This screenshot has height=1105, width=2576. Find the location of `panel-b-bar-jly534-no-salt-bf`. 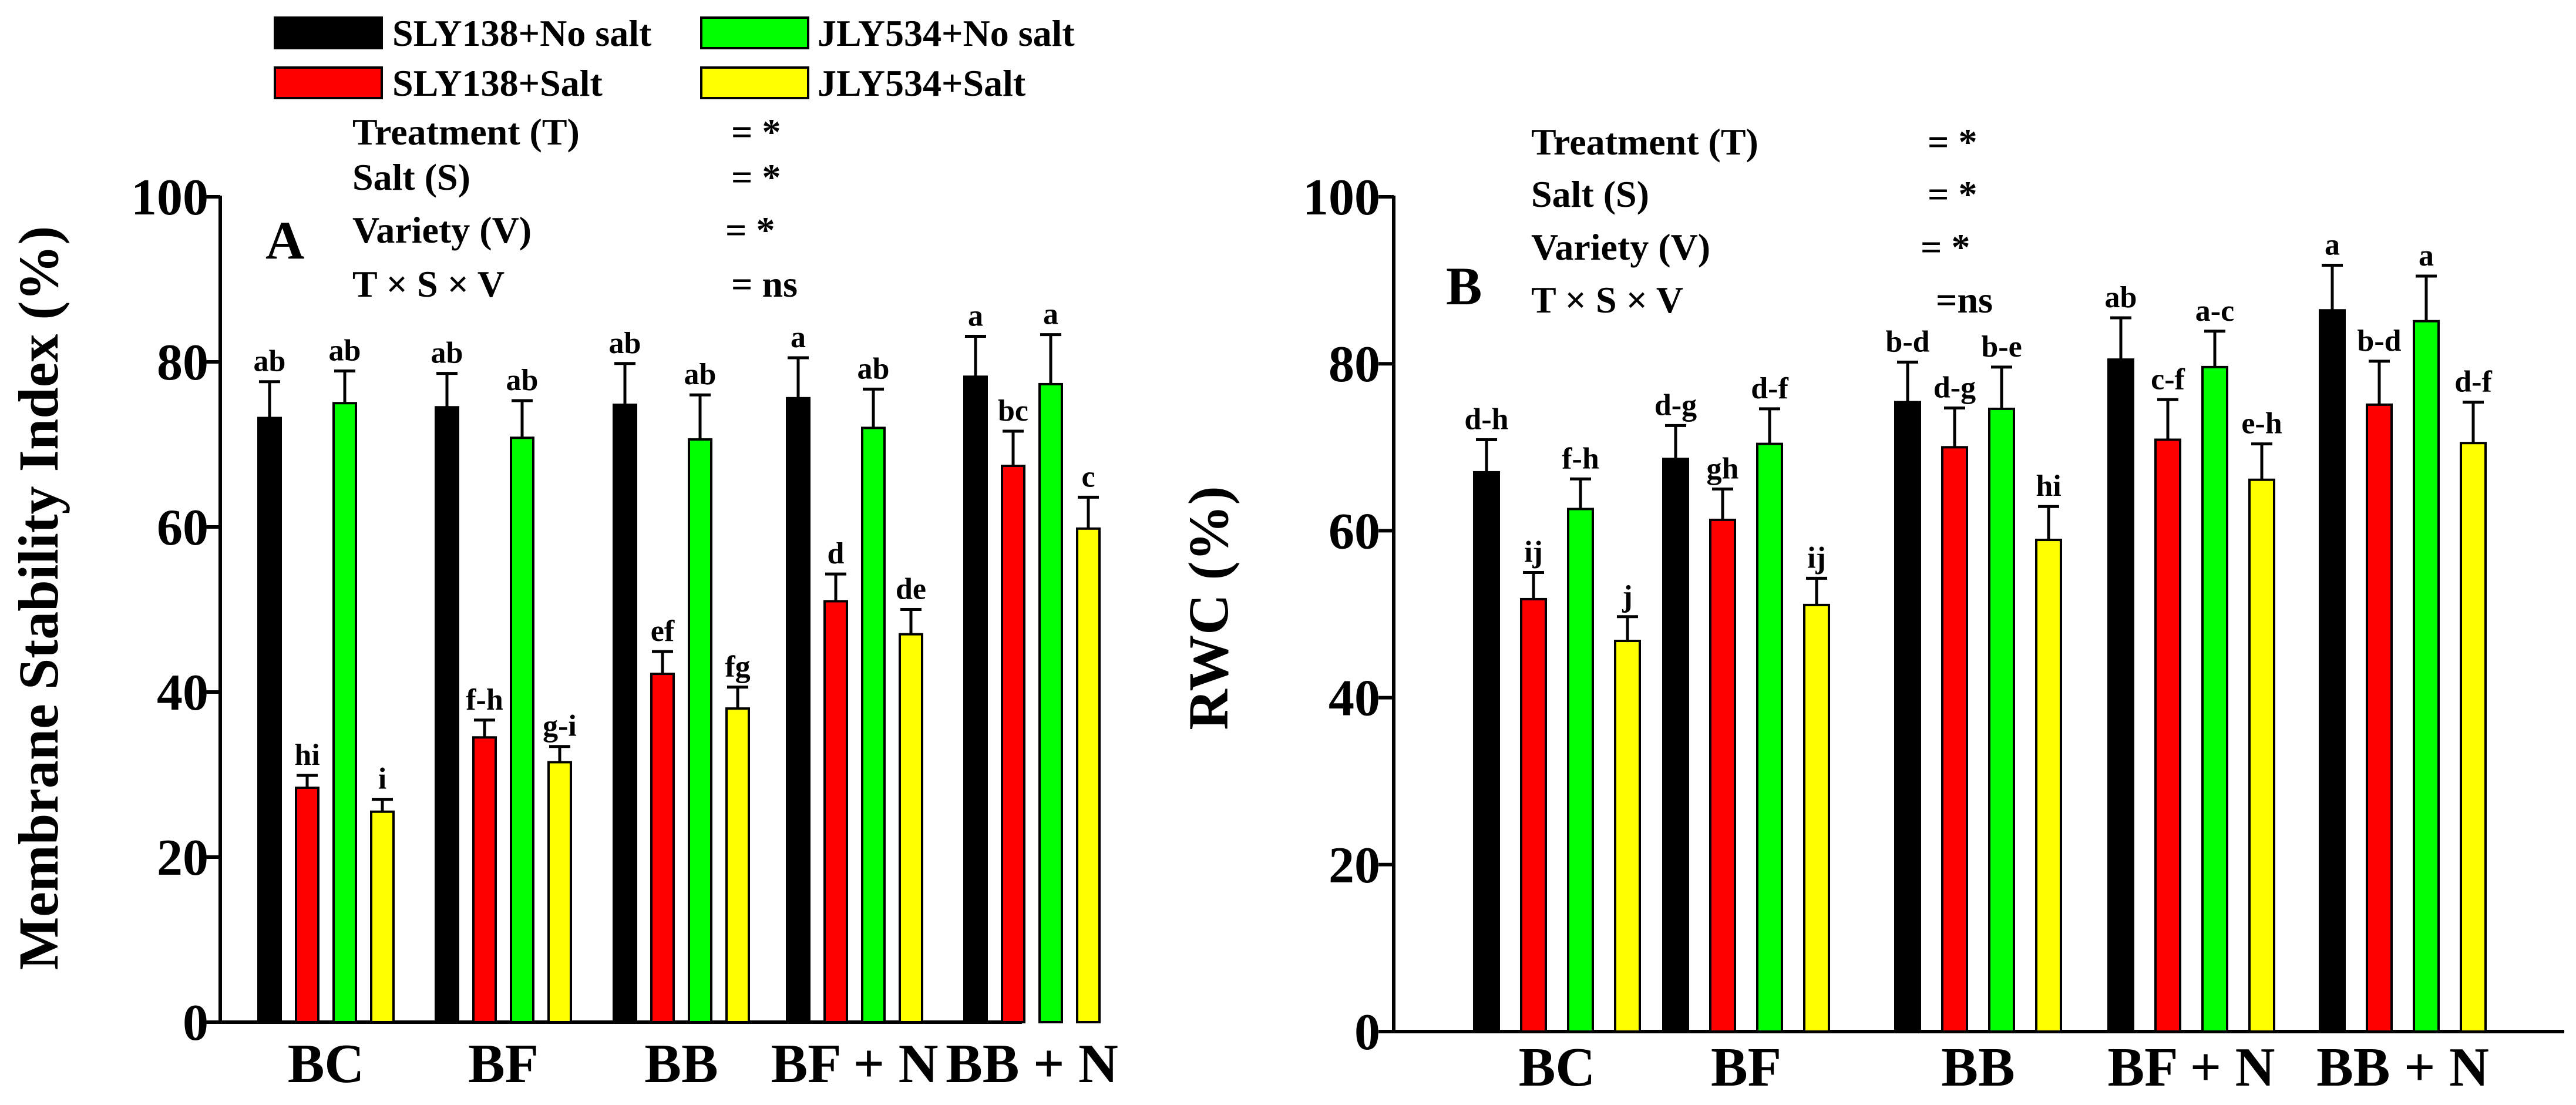

panel-b-bar-jly534-no-salt-bf is located at coordinates (1770, 738).